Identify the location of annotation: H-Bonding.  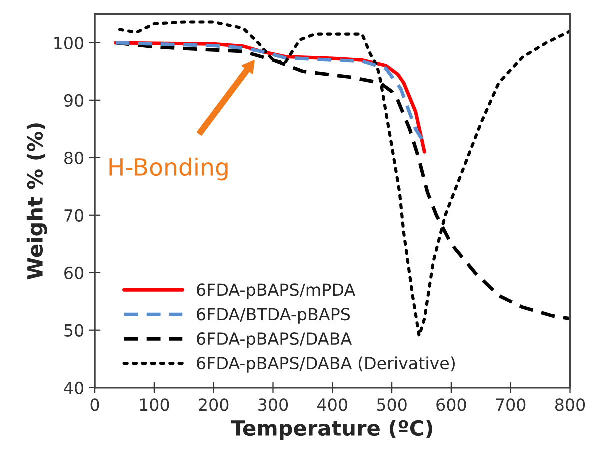
(169, 169).